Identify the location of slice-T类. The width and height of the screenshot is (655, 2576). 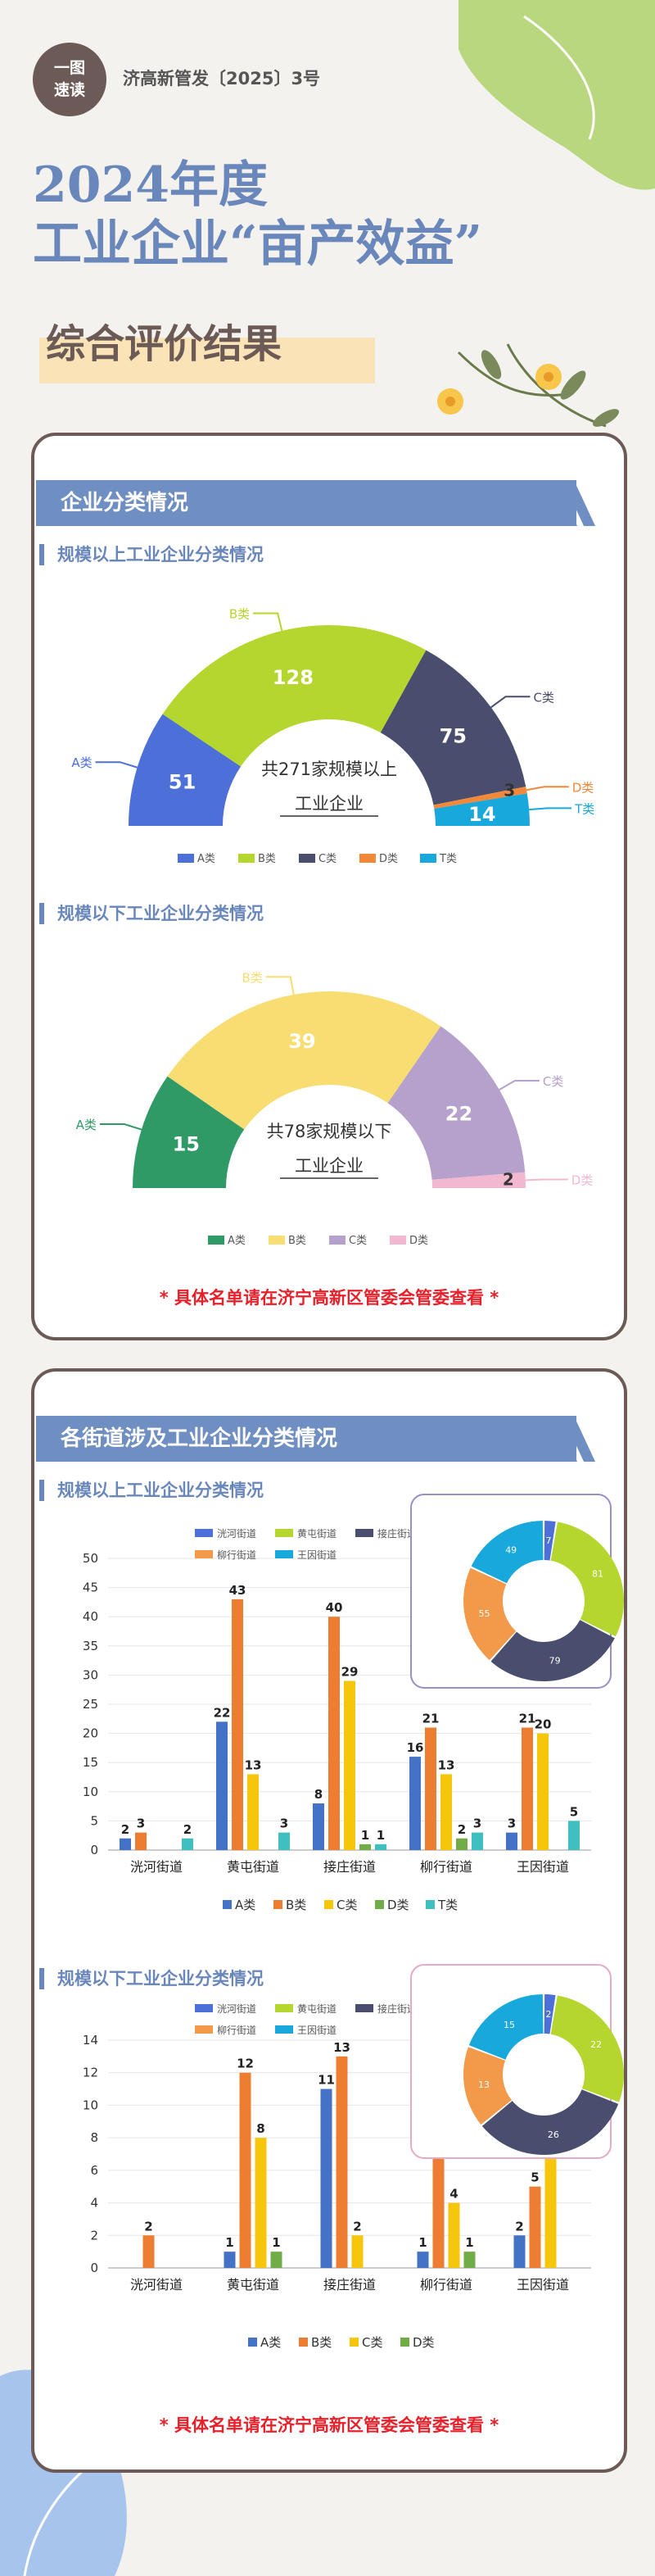
(482, 809).